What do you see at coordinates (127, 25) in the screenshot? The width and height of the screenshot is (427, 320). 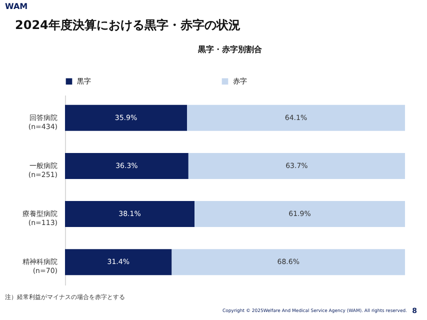 I see `chart-title: 2024年度決算における黒字・赤字の状況` at bounding box center [127, 25].